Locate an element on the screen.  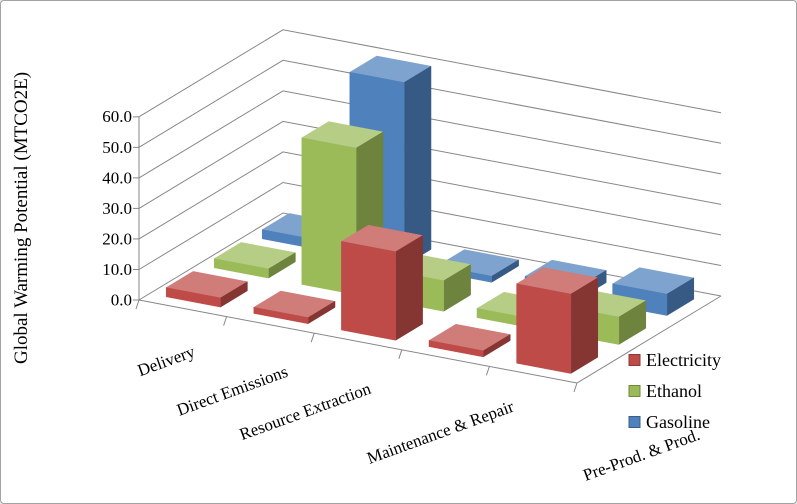
value-axis-tick-labels: 0.0 10.0 20.0 30.0 40.0 50.0 60.0 is located at coordinates (117, 208).